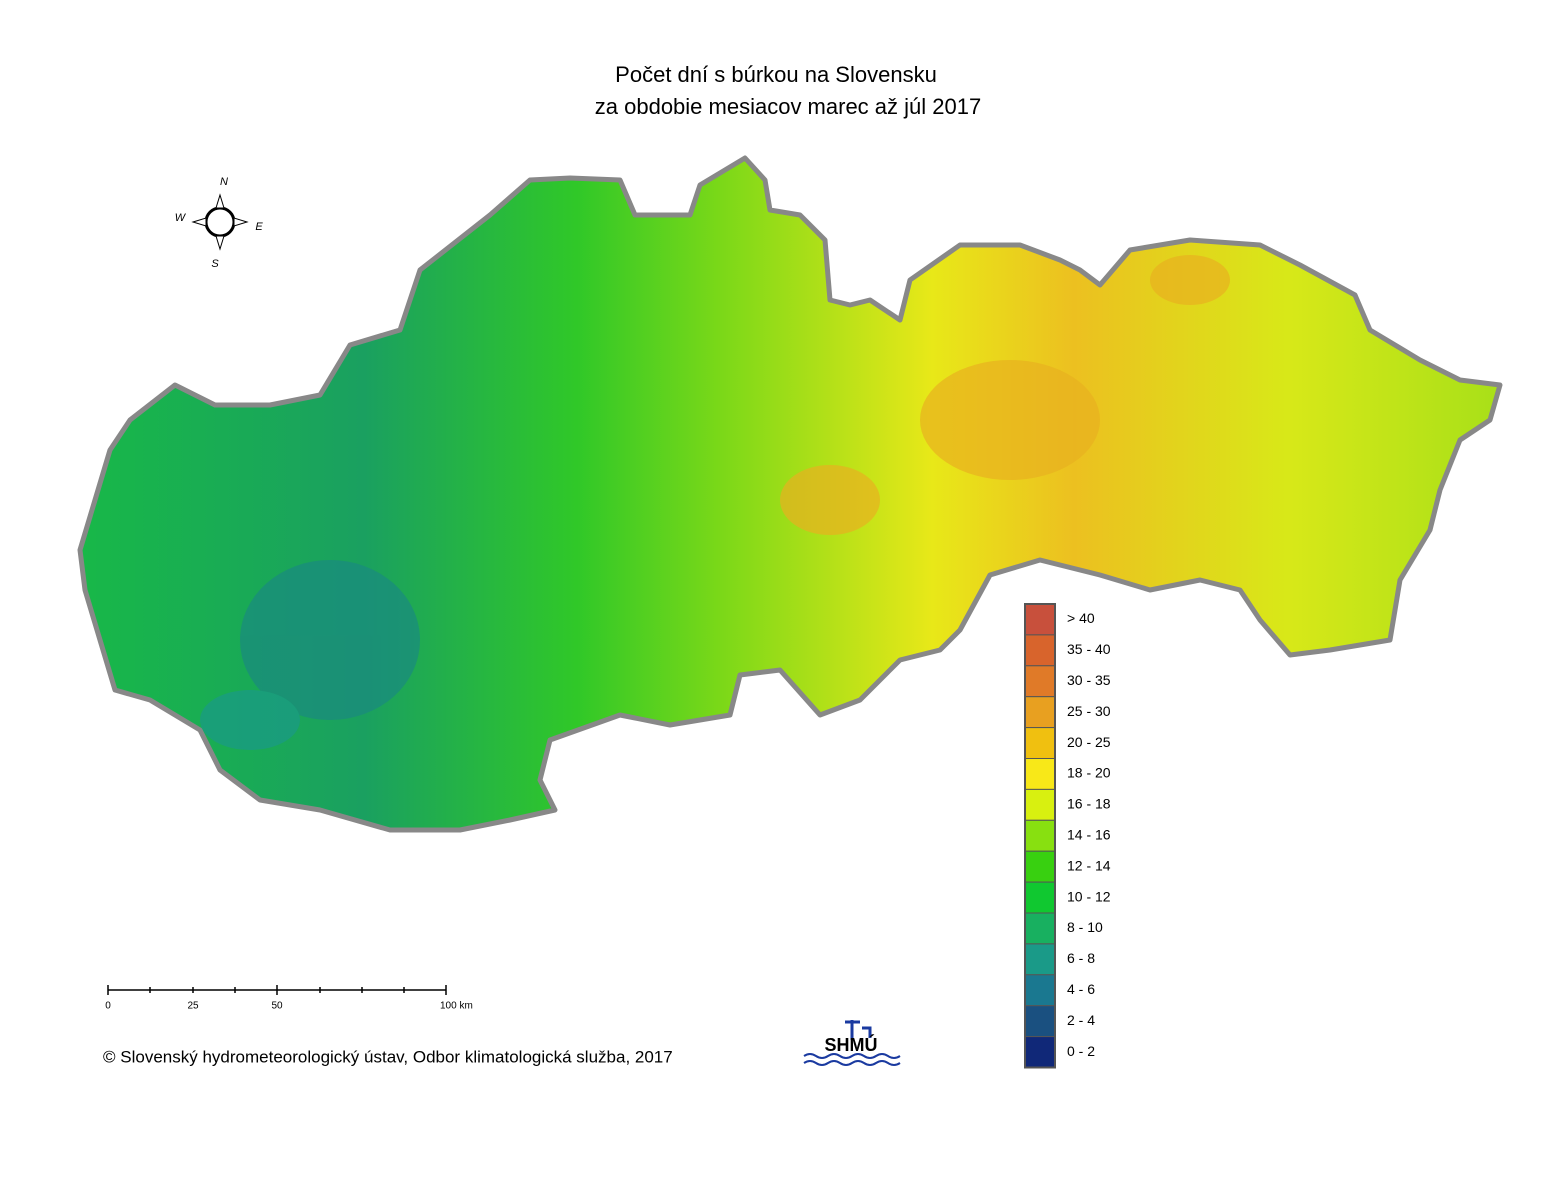 This screenshot has width=1553, height=1200. I want to click on legend-label: 18 - 20, so click(1089, 773).